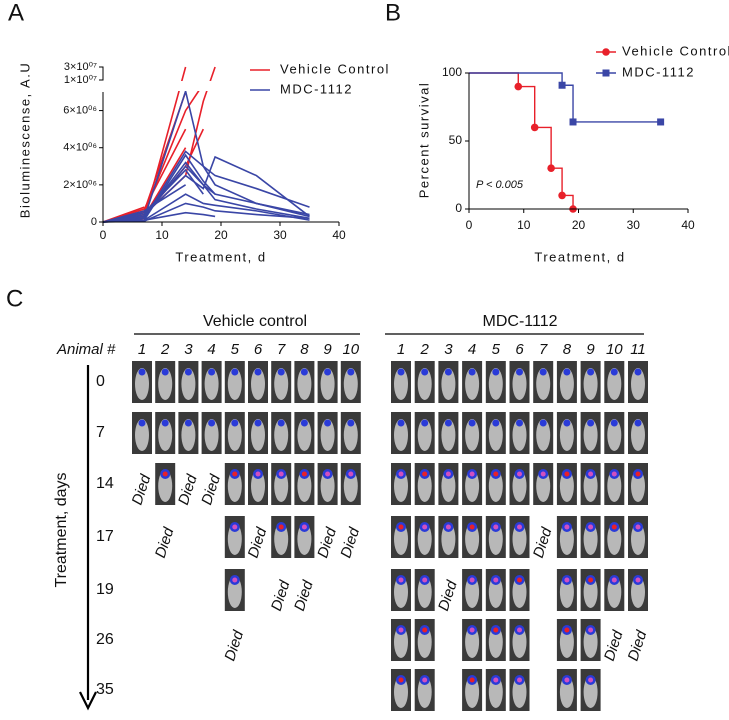 Image resolution: width=729 pixels, height=720 pixels. What do you see at coordinates (105, 639) in the screenshot?
I see `day-label: 26` at bounding box center [105, 639].